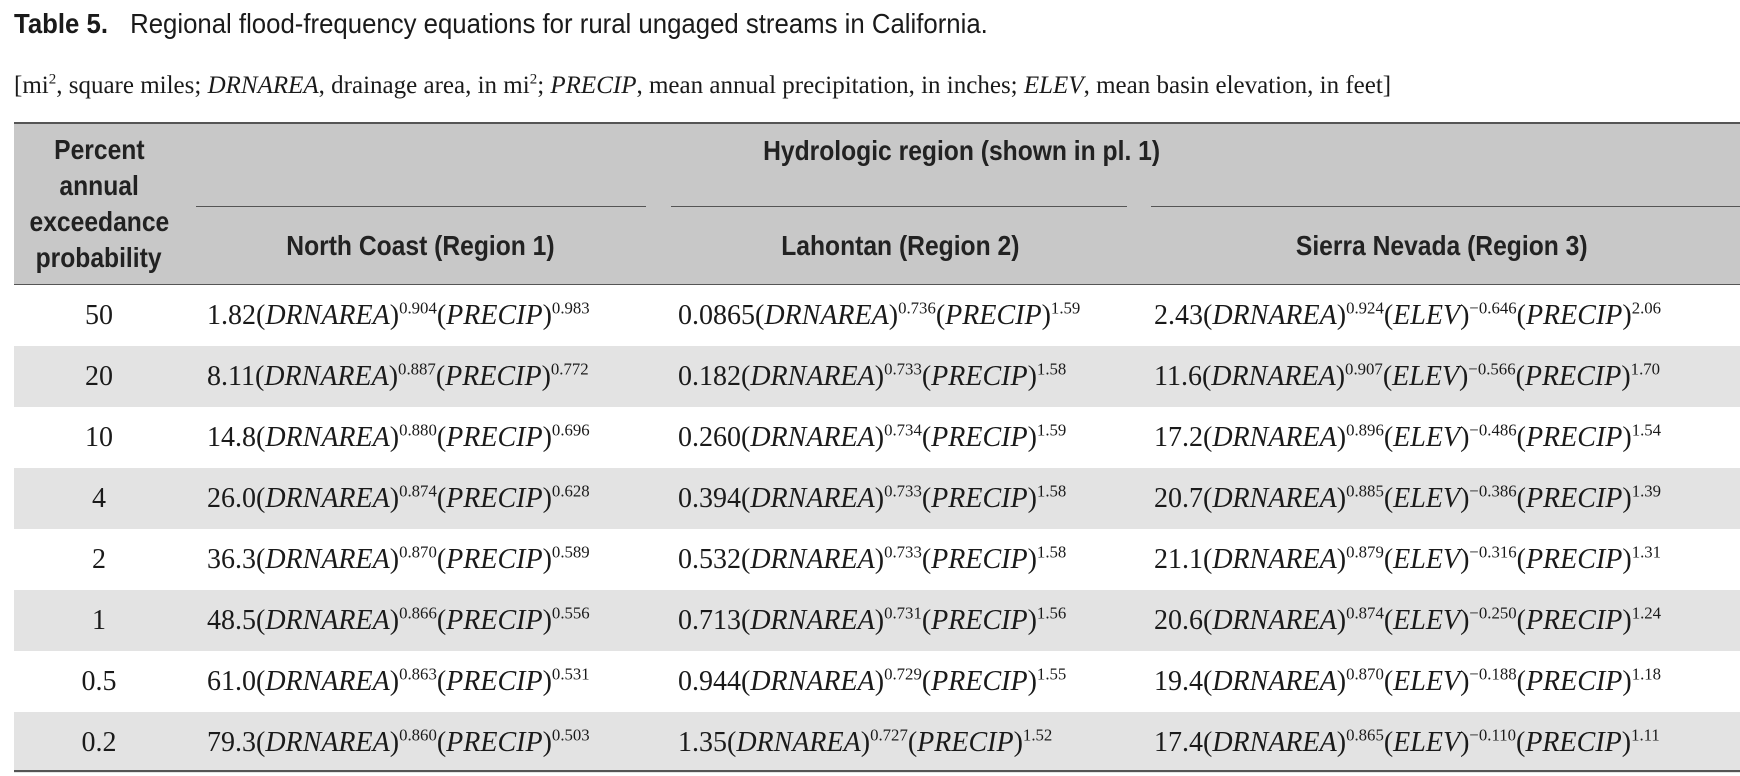  I want to click on equation-cell-r2: 0.532(DRNAREA)0.733(PRECIP)1.58, so click(872, 558).